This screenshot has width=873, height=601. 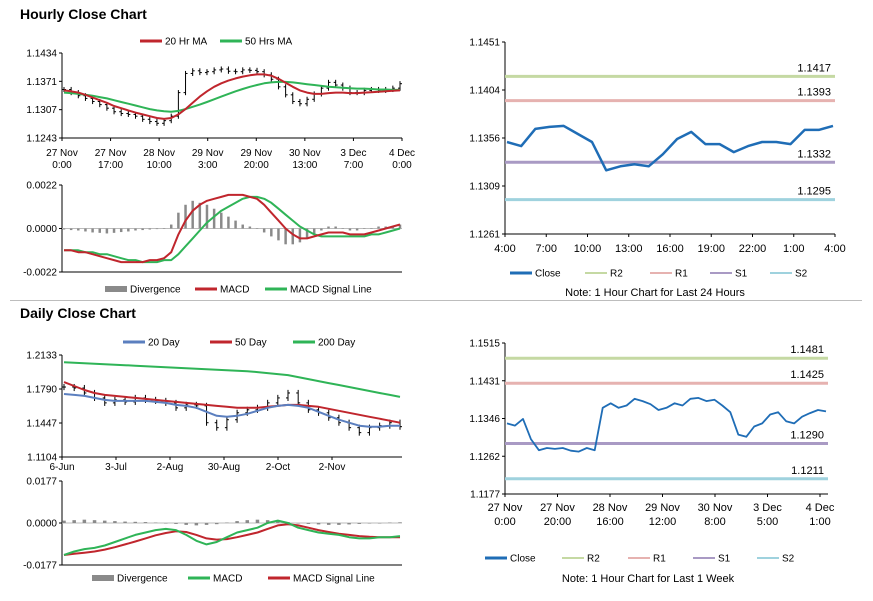 I want to click on daily-macd-line, so click(x=232, y=537).